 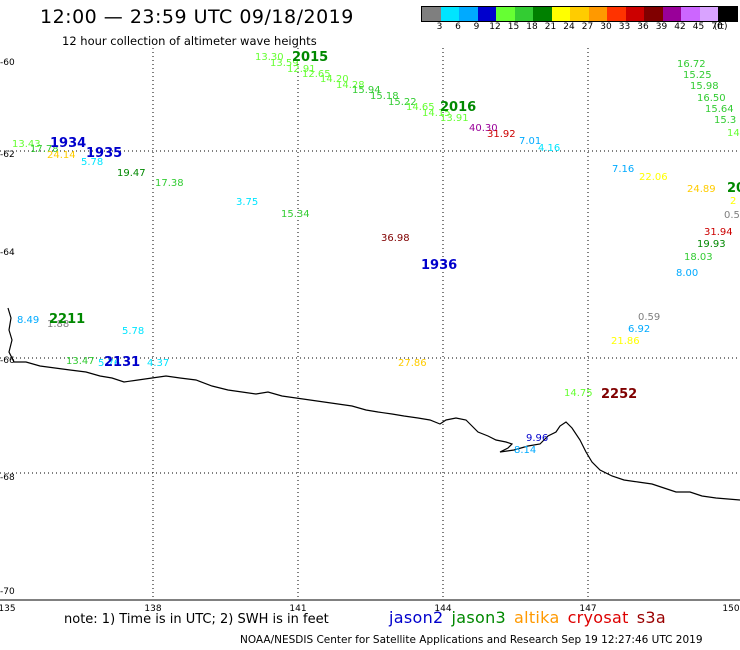 I want to click on wave-height-label: 7.01, so click(x=530, y=141).